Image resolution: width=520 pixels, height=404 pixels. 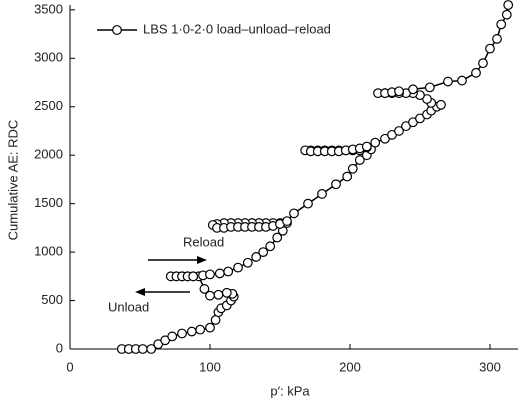 I want to click on y-tick-label: 2500, so click(x=48, y=105).